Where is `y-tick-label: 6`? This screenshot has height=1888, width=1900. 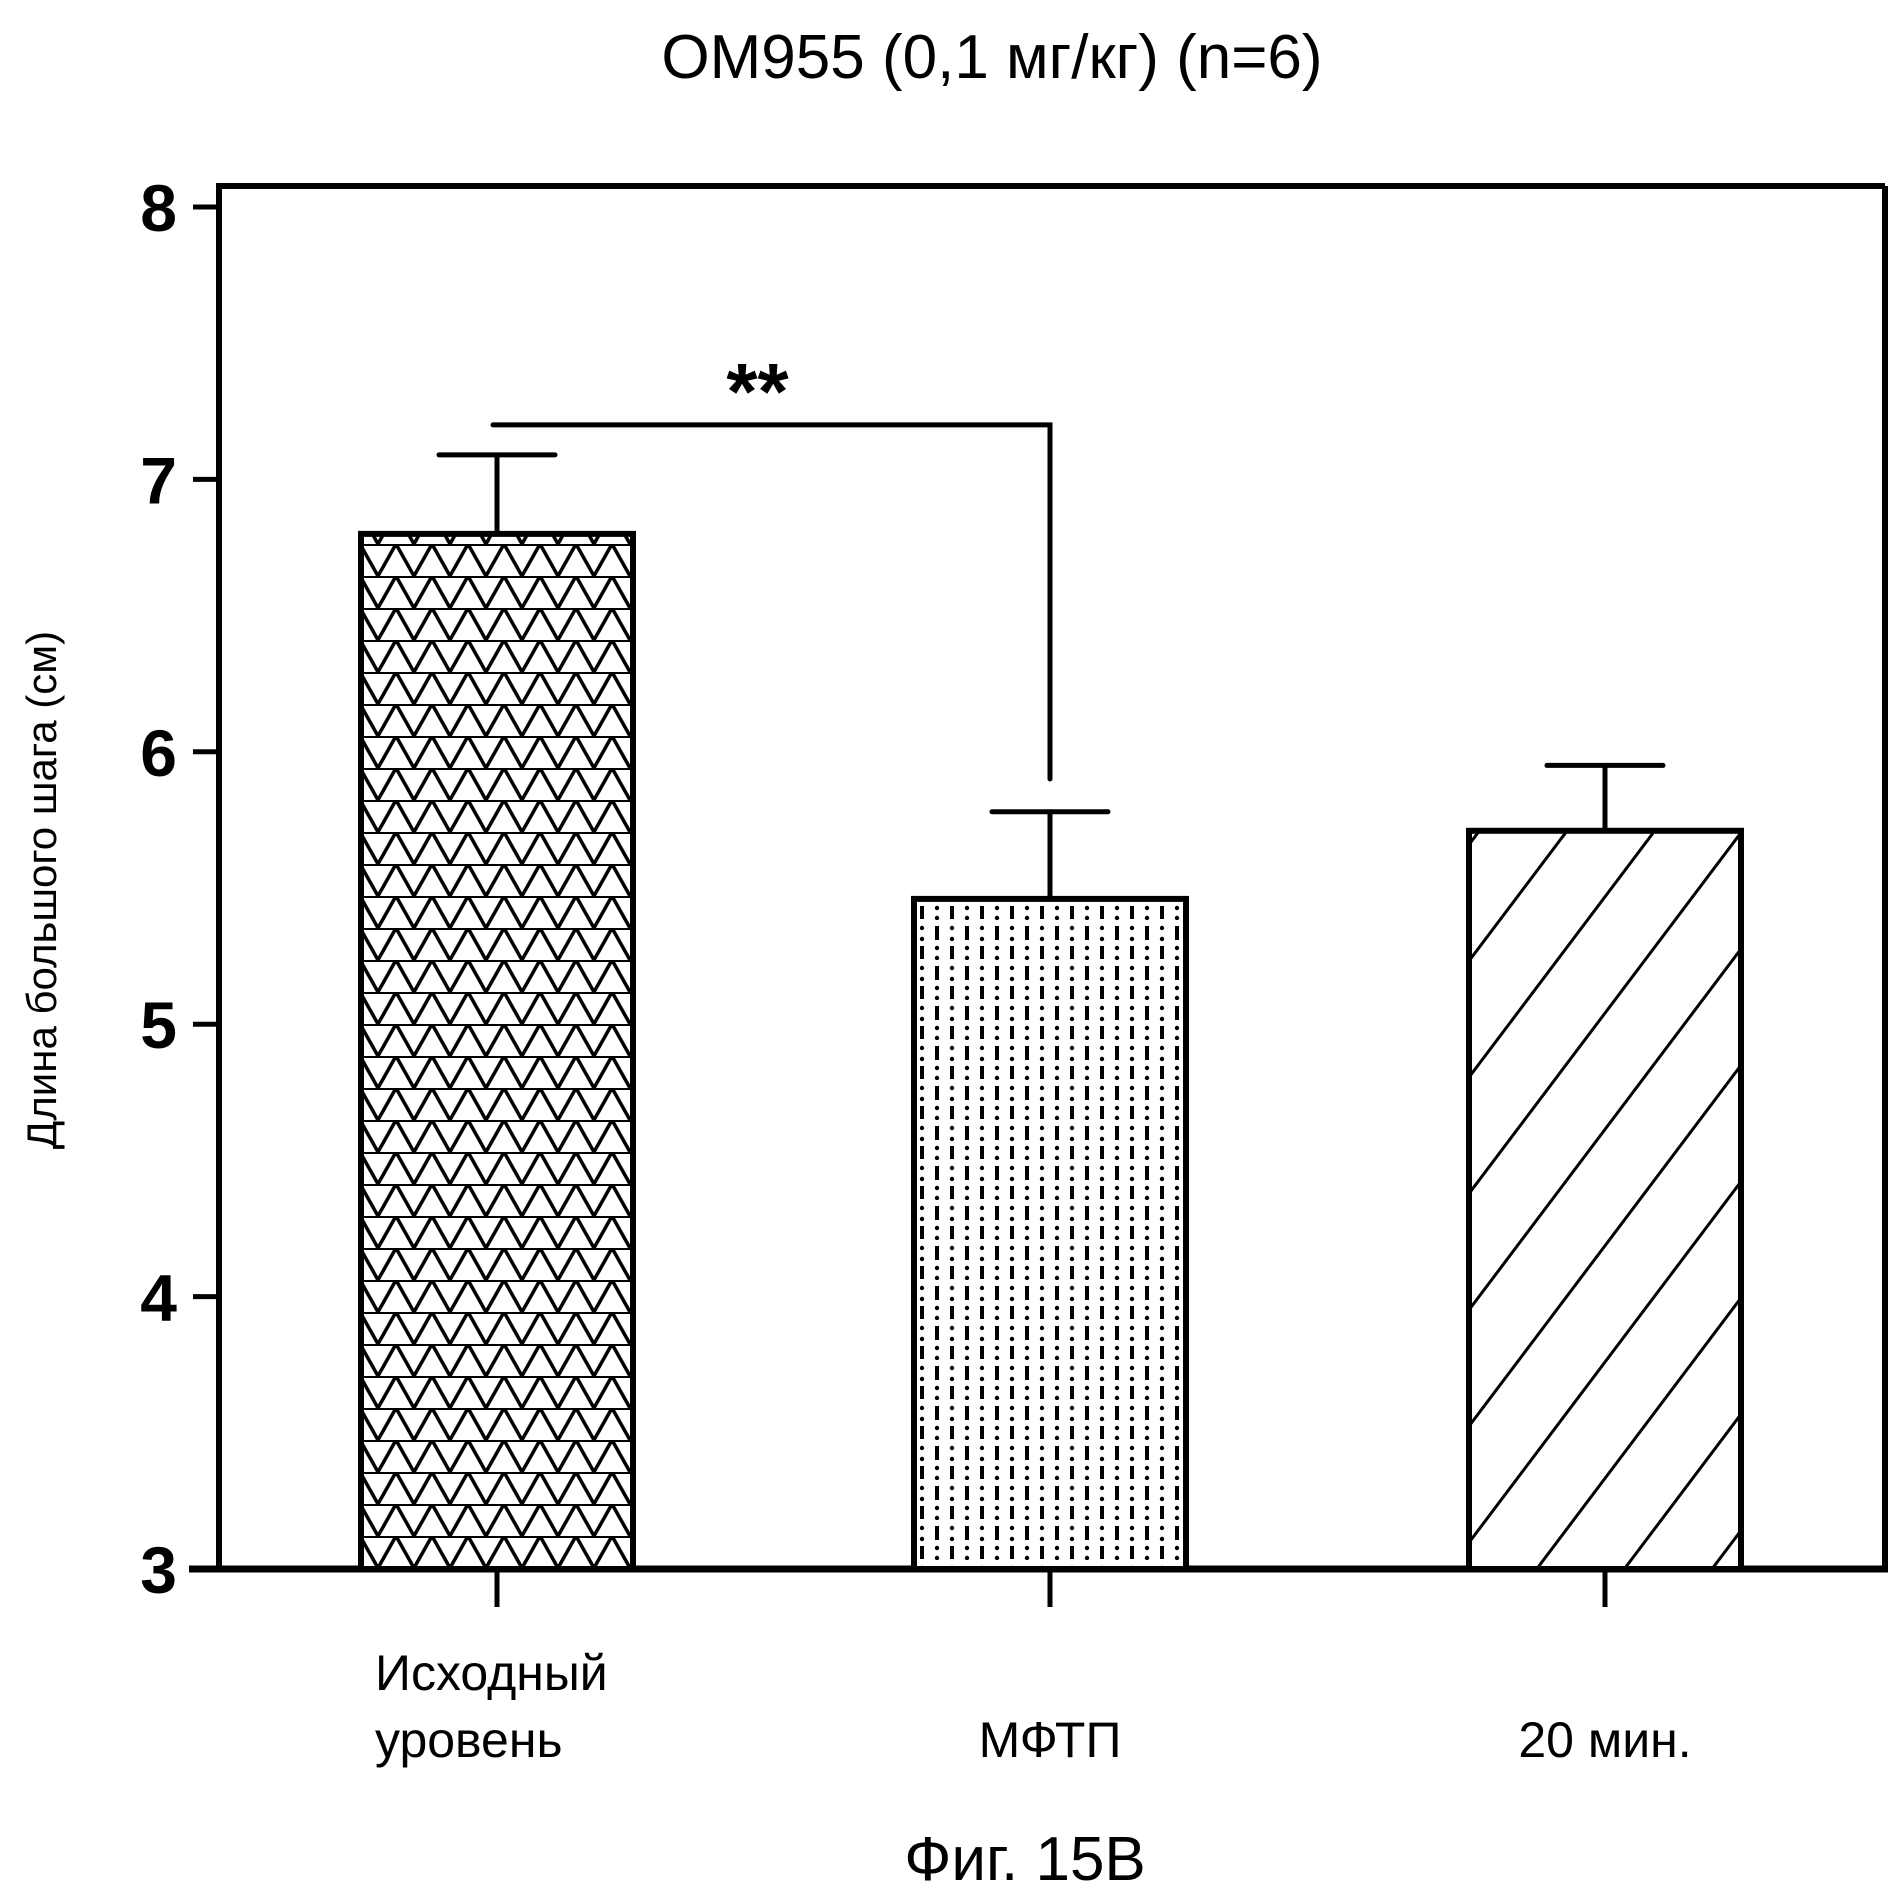 y-tick-label: 6 is located at coordinates (158, 753).